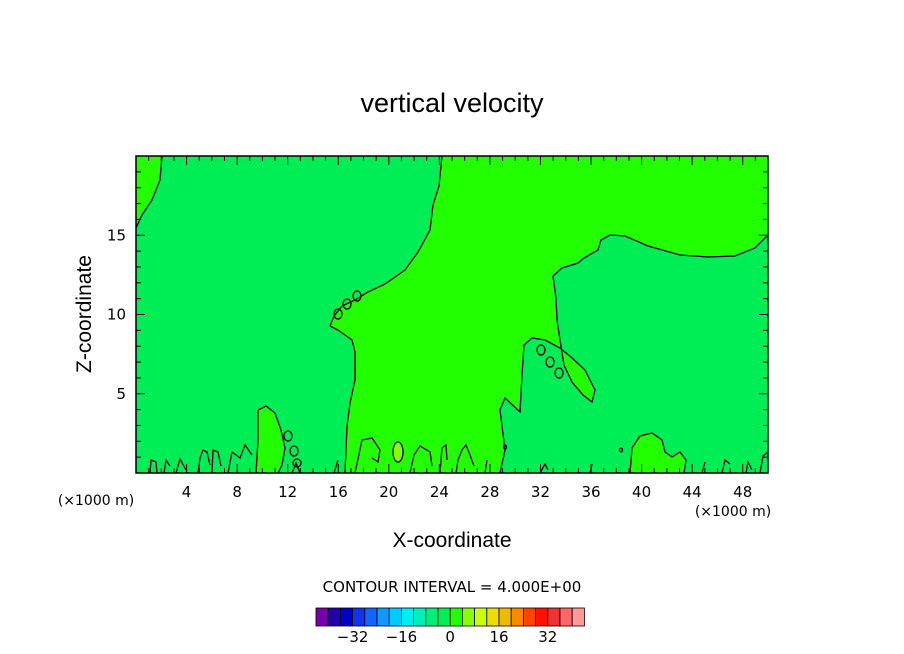 The image size is (904, 654). What do you see at coordinates (641, 492) in the screenshot?
I see `x-tick-label: 40` at bounding box center [641, 492].